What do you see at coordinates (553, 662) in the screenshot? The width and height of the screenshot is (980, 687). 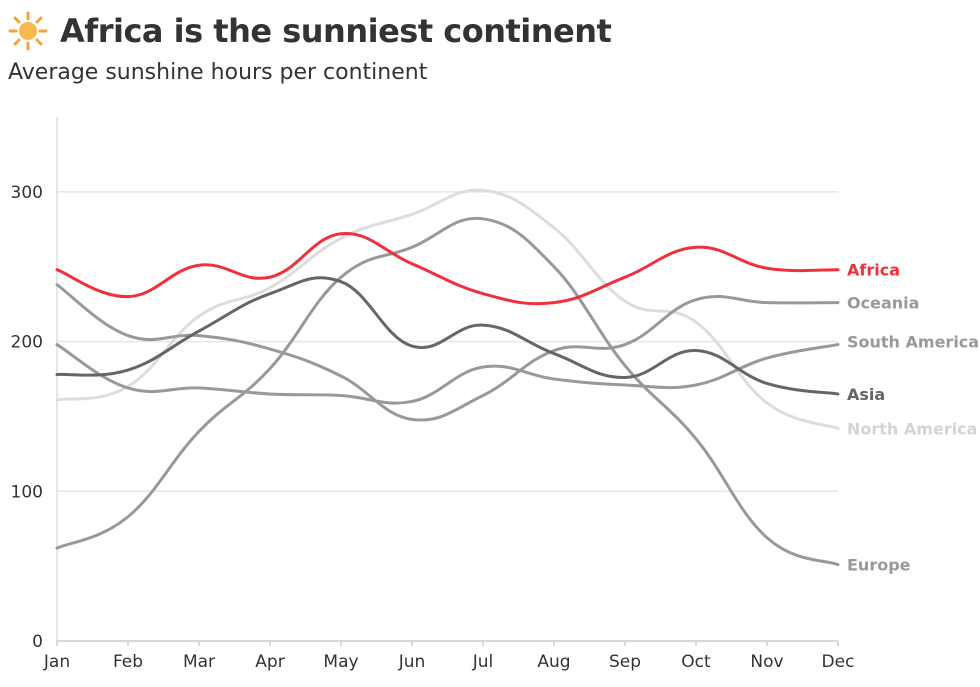 I see `x-tick-label: Aug` at bounding box center [553, 662].